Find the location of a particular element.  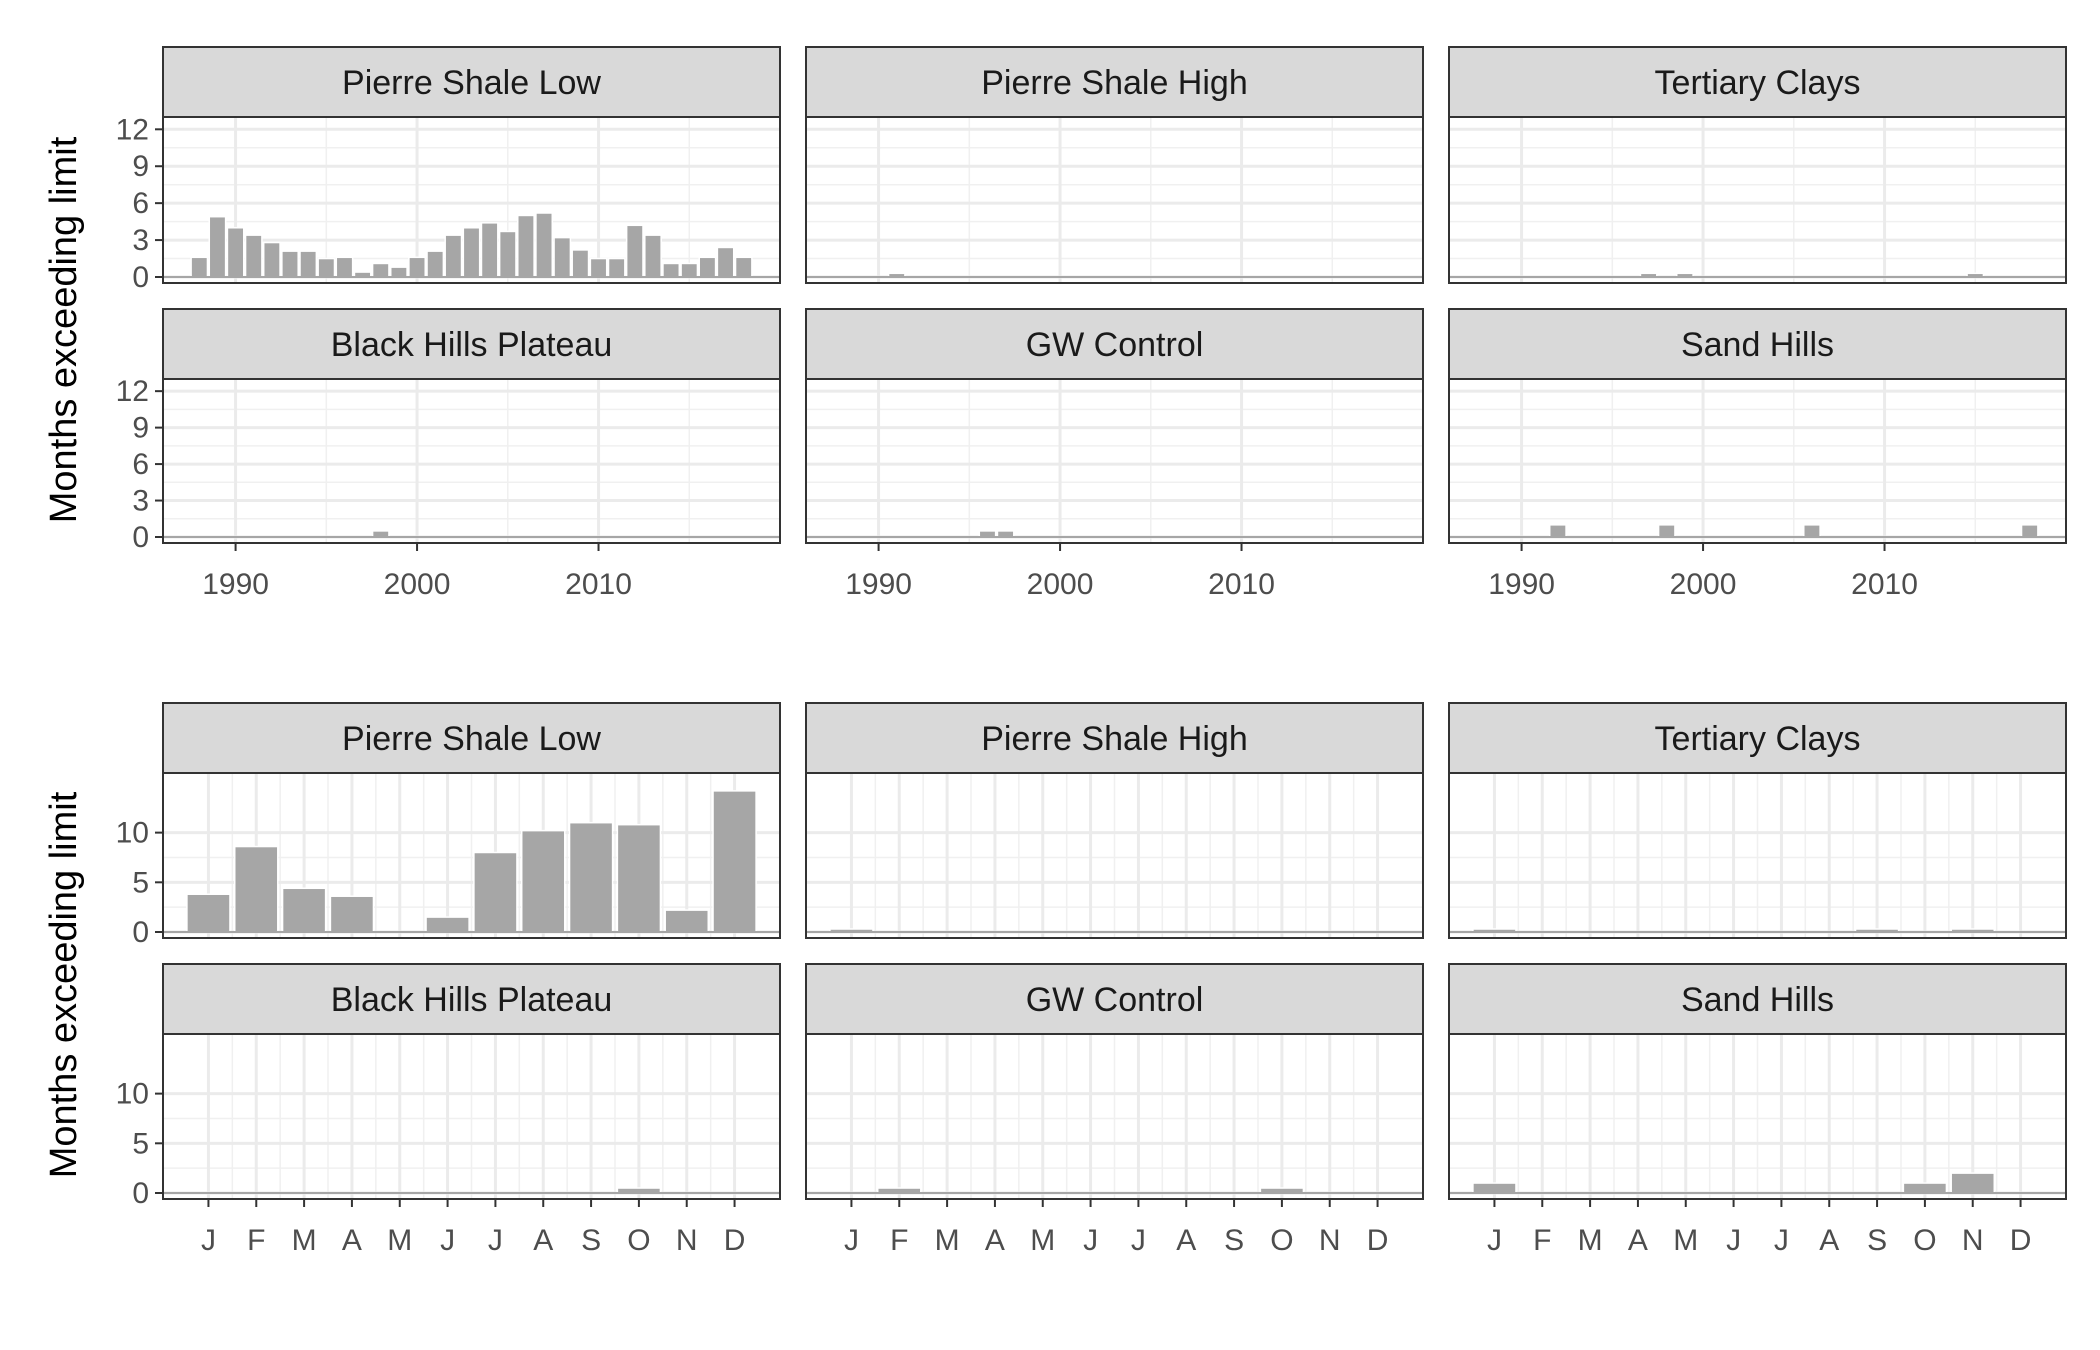

y-tick-label: 10 is located at coordinates (132, 1094).